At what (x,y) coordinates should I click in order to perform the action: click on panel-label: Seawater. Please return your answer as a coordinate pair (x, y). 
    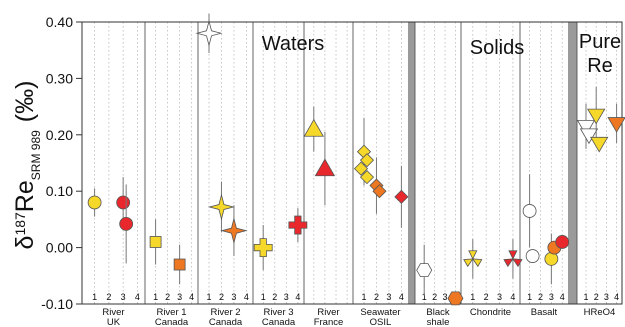
    Looking at the image, I should click on (380, 312).